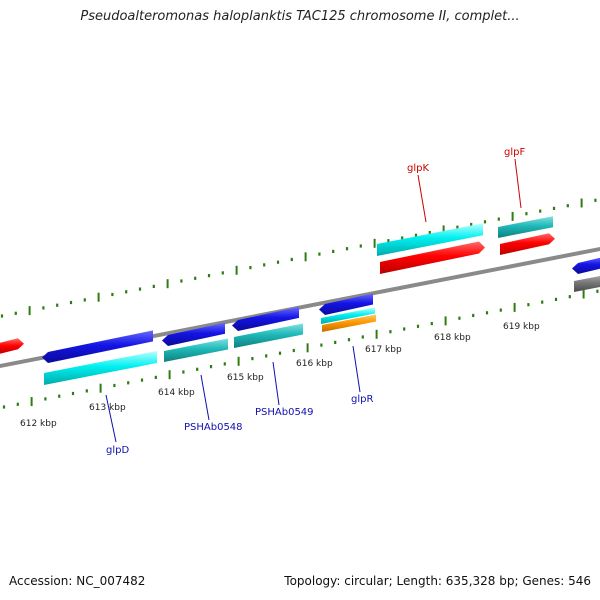 The height and width of the screenshot is (600, 600). Describe the element at coordinates (193, 334) in the screenshot. I see `gene-arrow-PSHAb0548` at that location.